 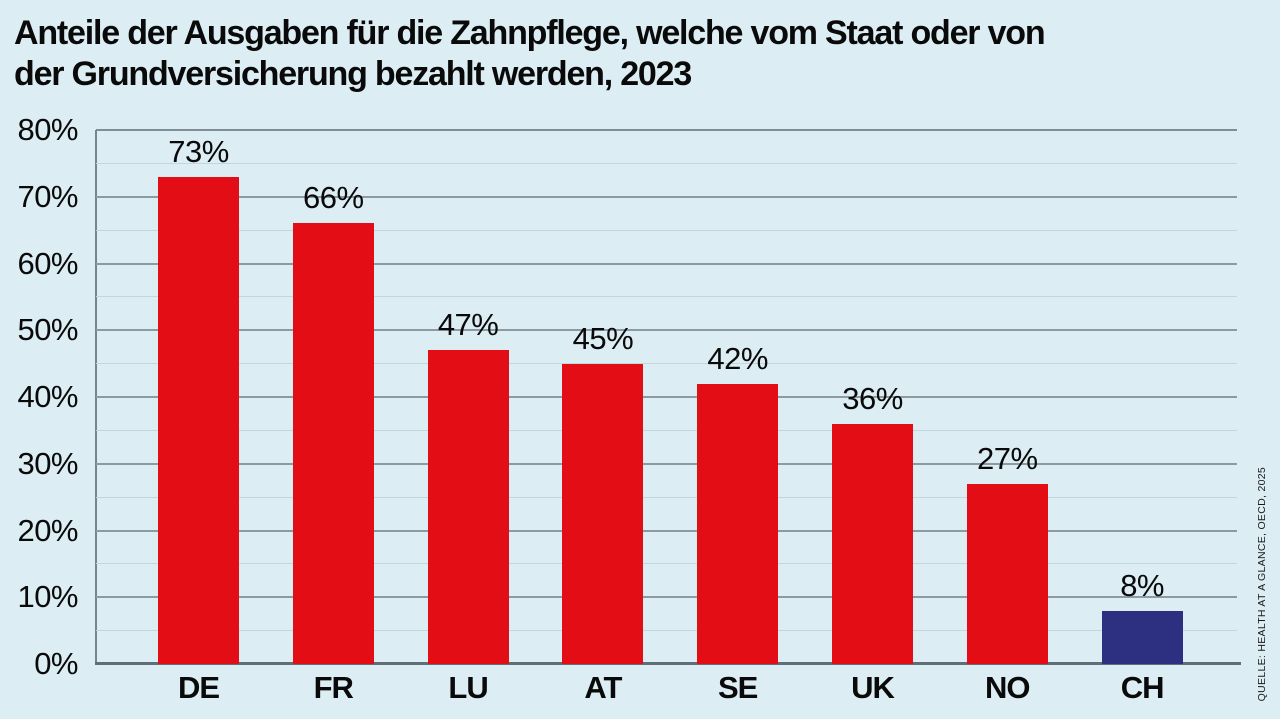 I want to click on bar-lu, so click(x=468, y=507).